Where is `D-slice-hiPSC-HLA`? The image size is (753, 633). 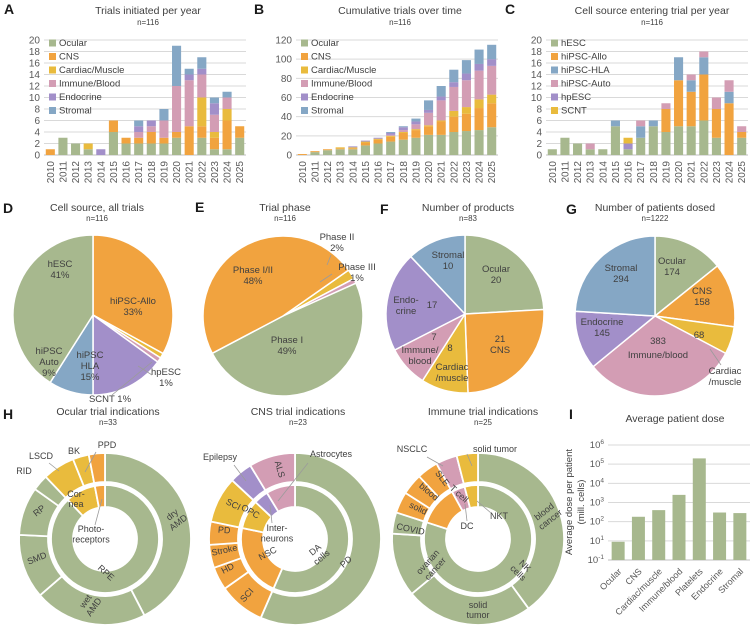 D-slice-hiPSC-HLA is located at coordinates (125, 355).